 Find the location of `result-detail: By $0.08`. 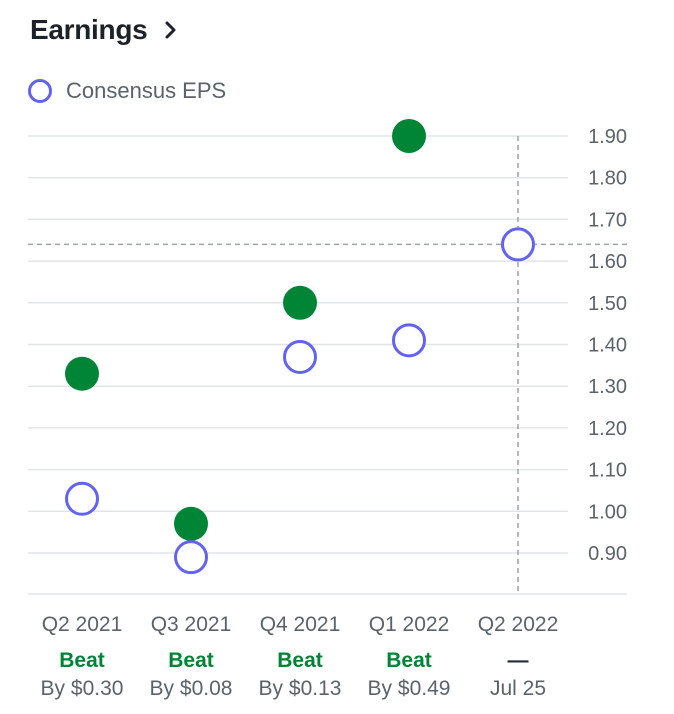

result-detail: By $0.08 is located at coordinates (191, 688).